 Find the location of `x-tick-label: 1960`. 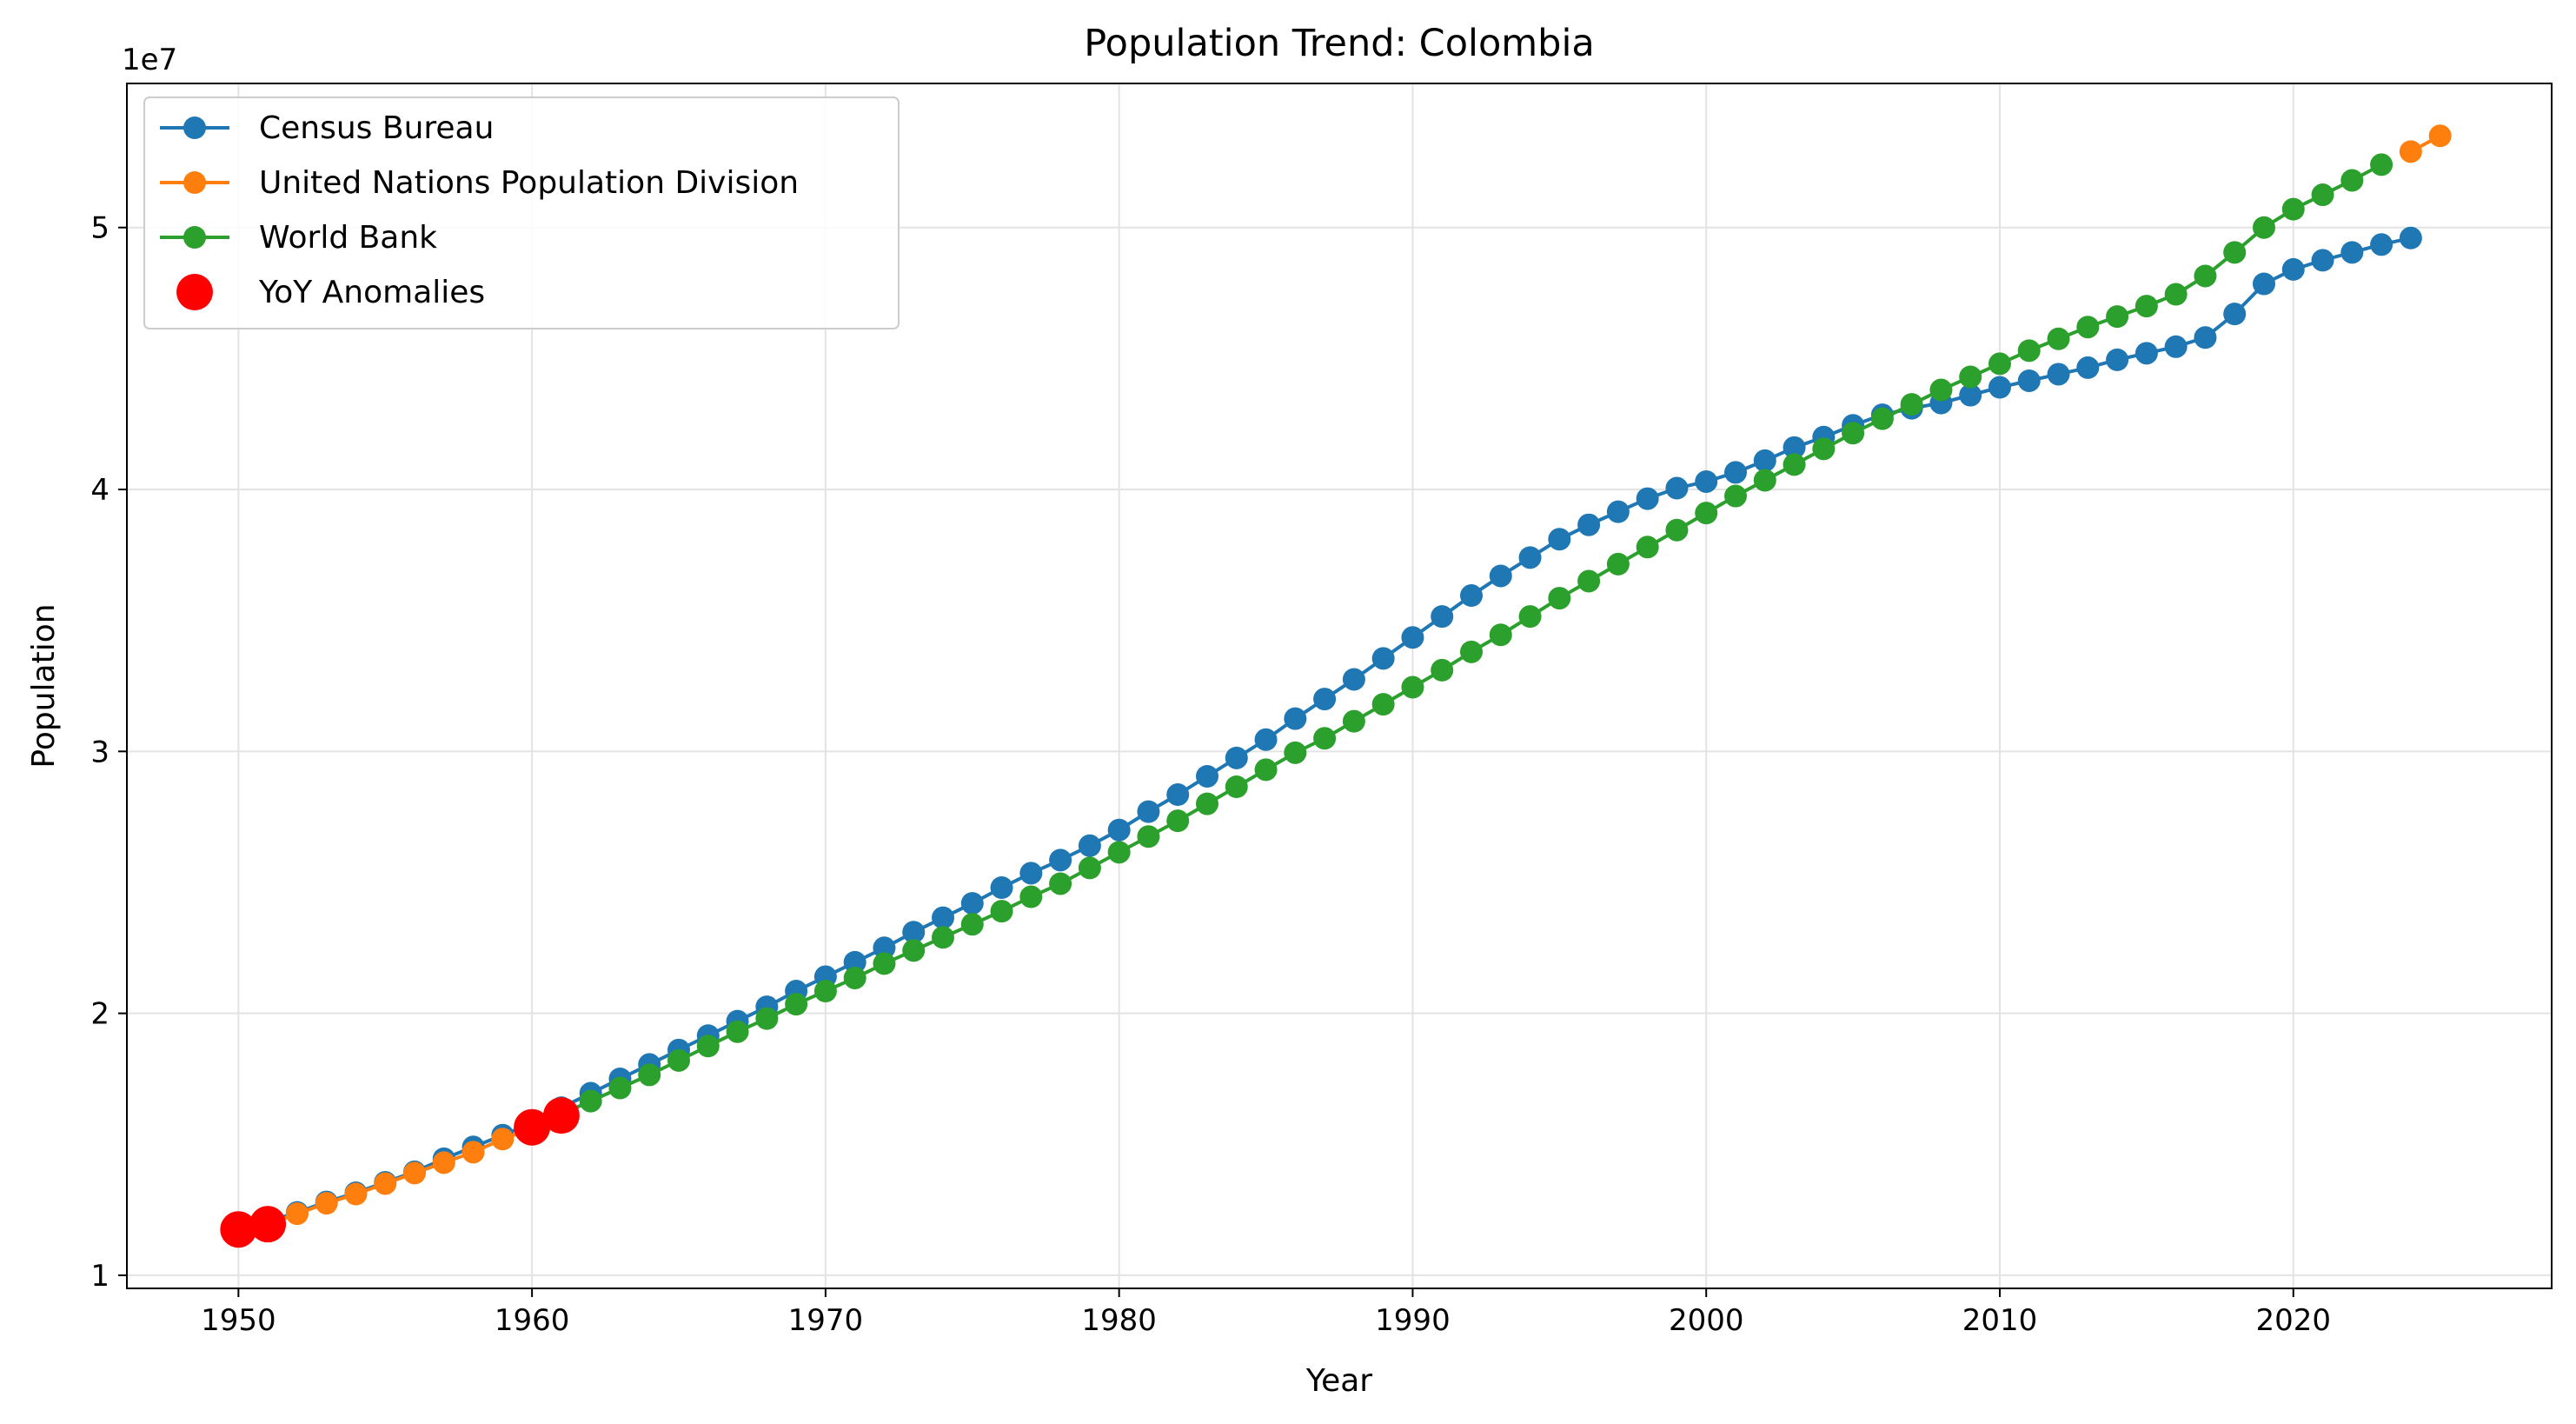

x-tick-label: 1960 is located at coordinates (532, 1320).